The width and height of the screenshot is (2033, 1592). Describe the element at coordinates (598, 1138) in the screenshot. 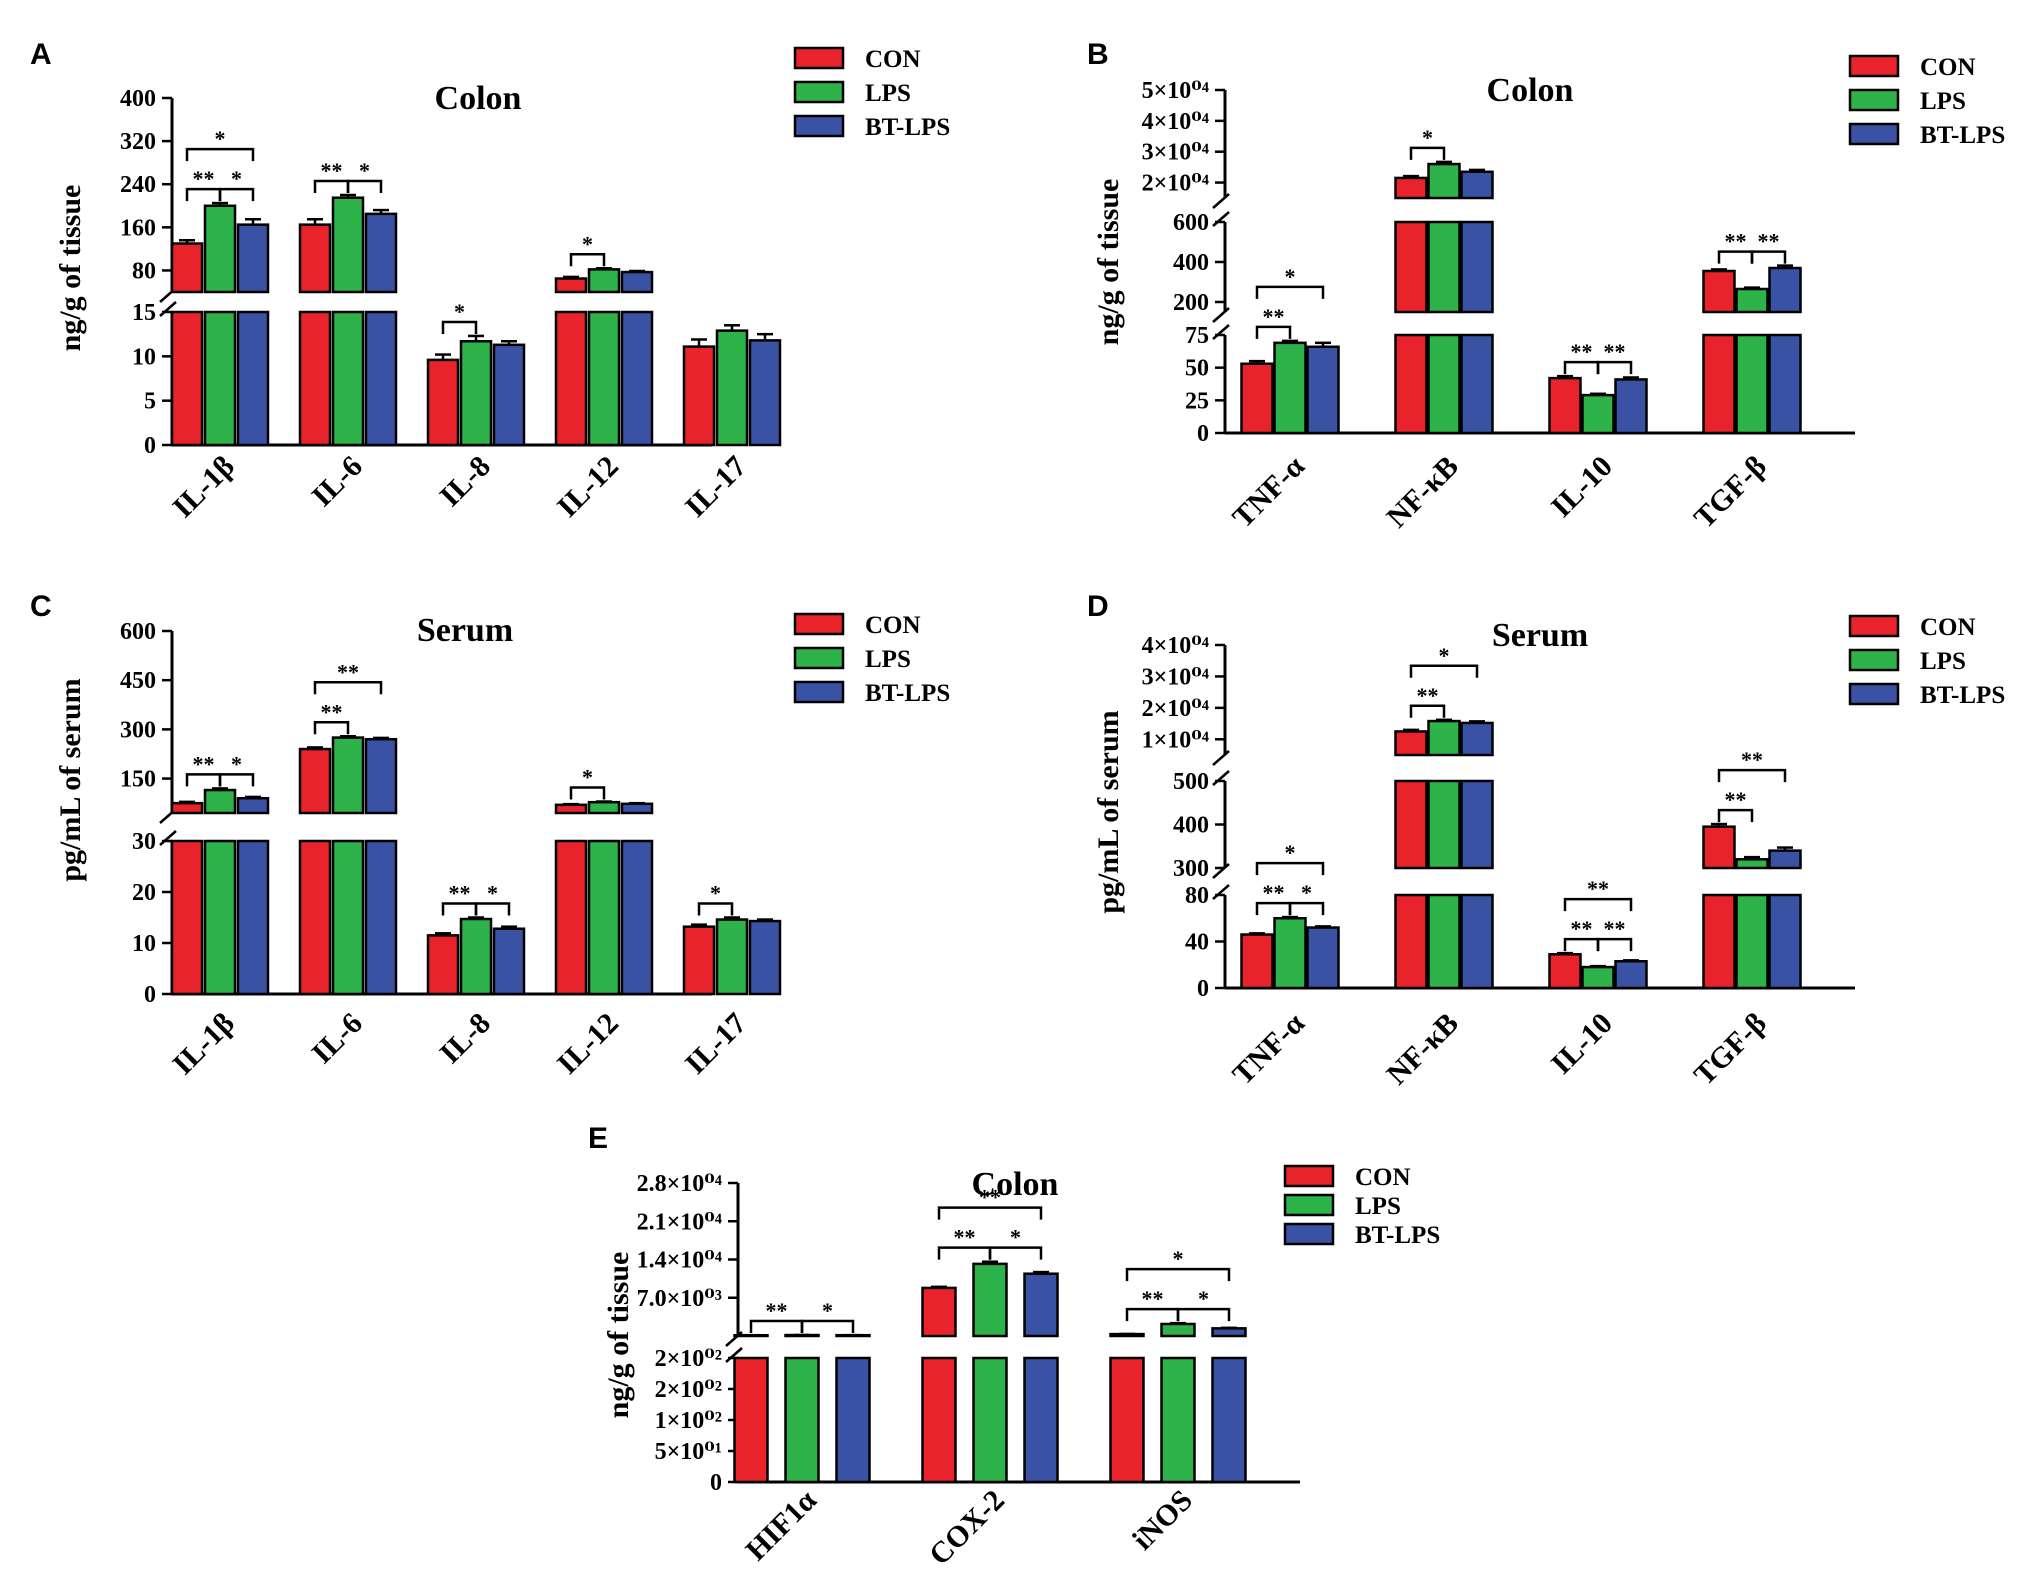

I see `panel-letter: E` at that location.